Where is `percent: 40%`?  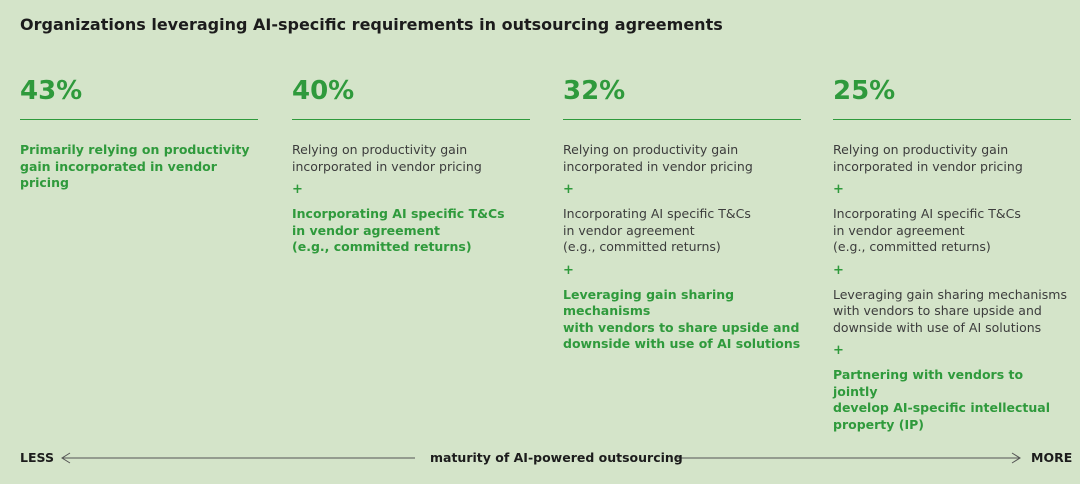
percent: 40% is located at coordinates (323, 91).